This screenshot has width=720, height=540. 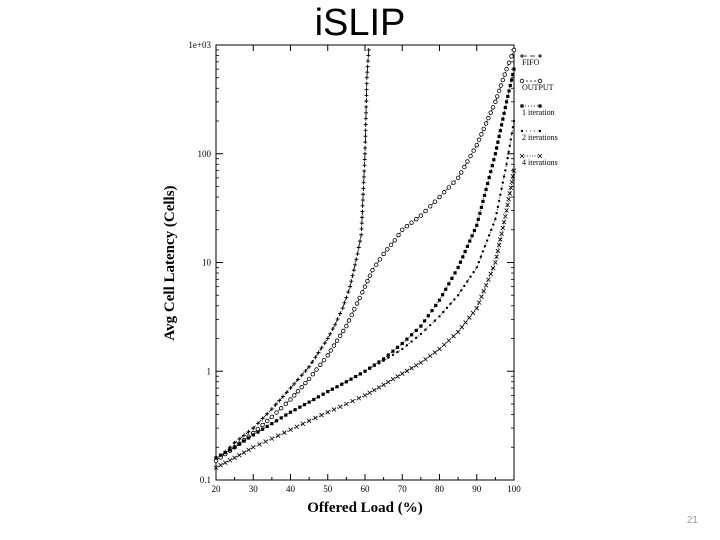 I want to click on x-tick-label: 30, so click(x=254, y=489).